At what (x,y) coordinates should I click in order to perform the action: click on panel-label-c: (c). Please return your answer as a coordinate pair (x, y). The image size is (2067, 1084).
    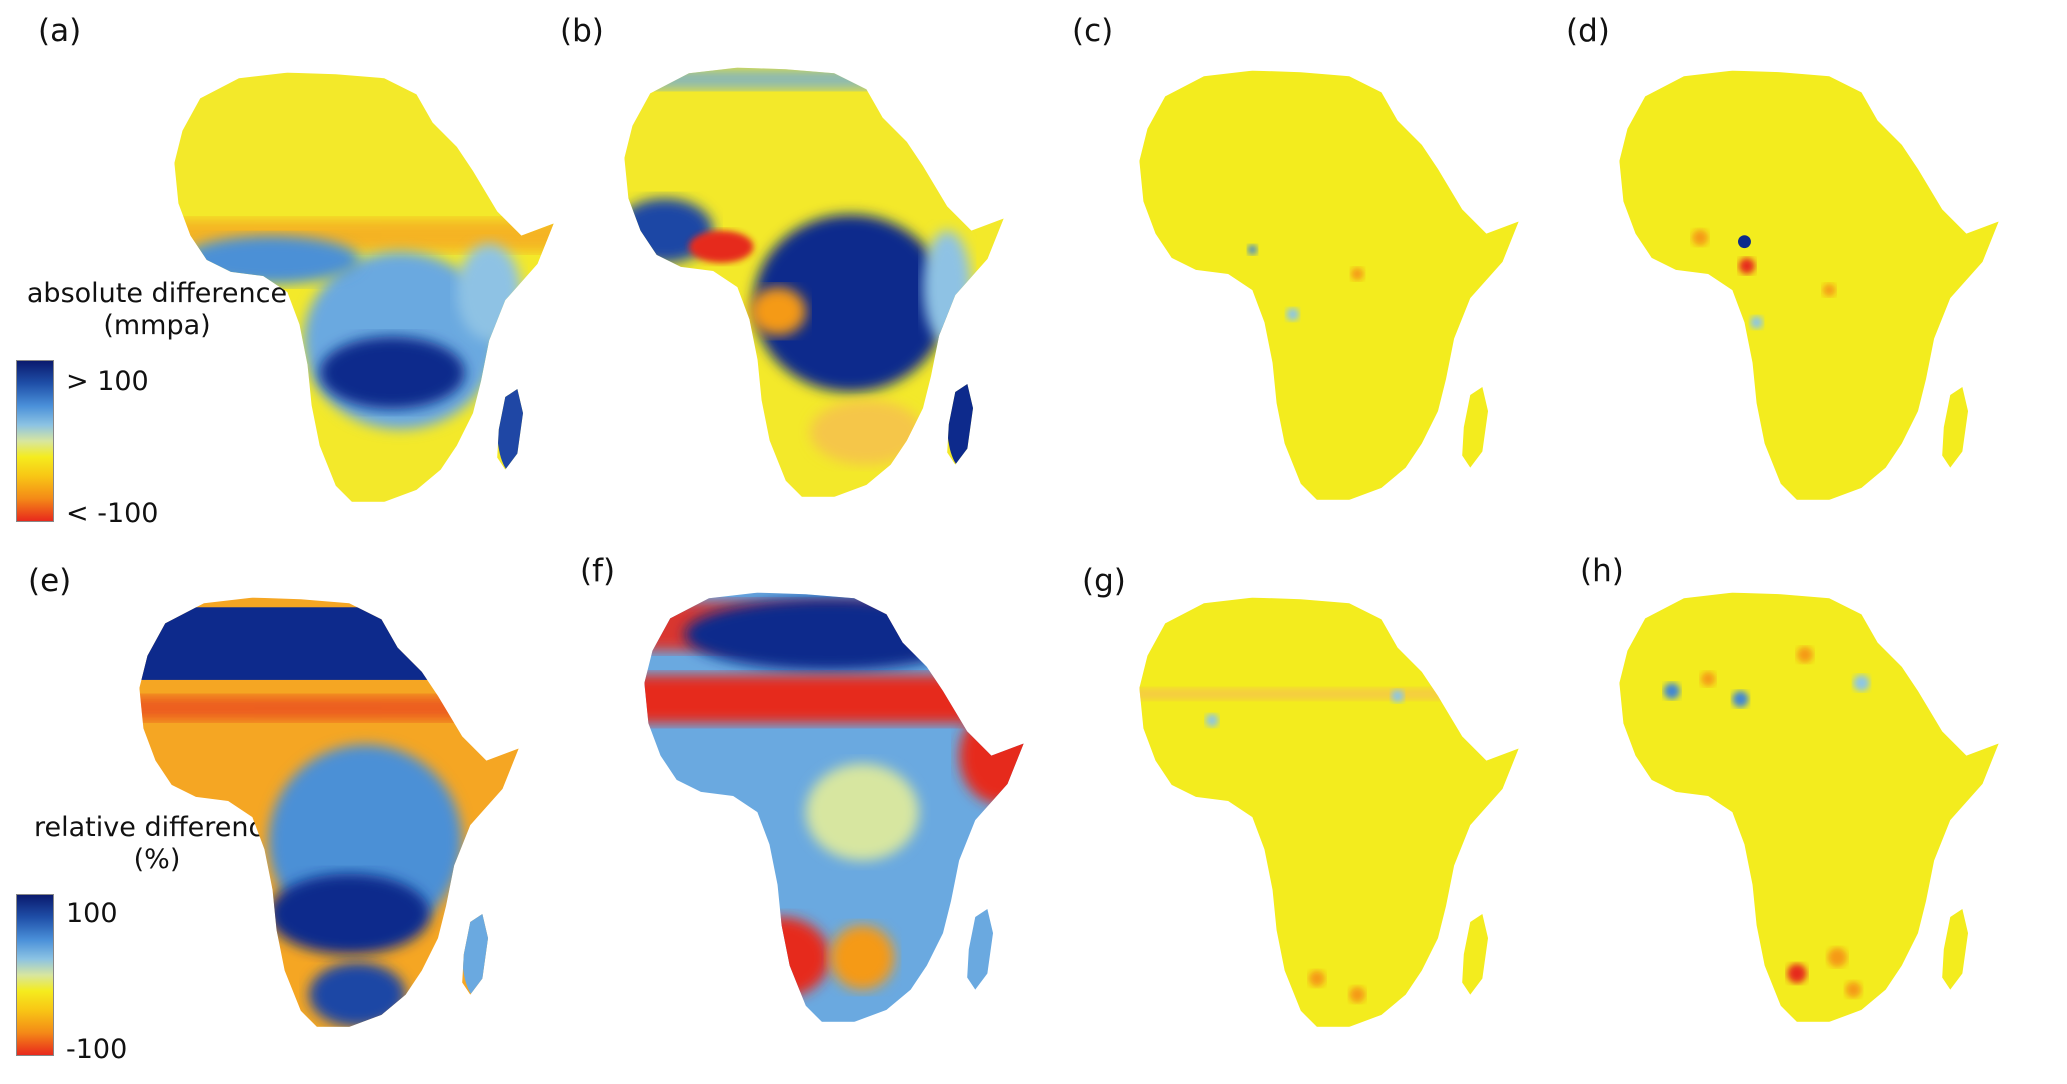
    Looking at the image, I should click on (1093, 31).